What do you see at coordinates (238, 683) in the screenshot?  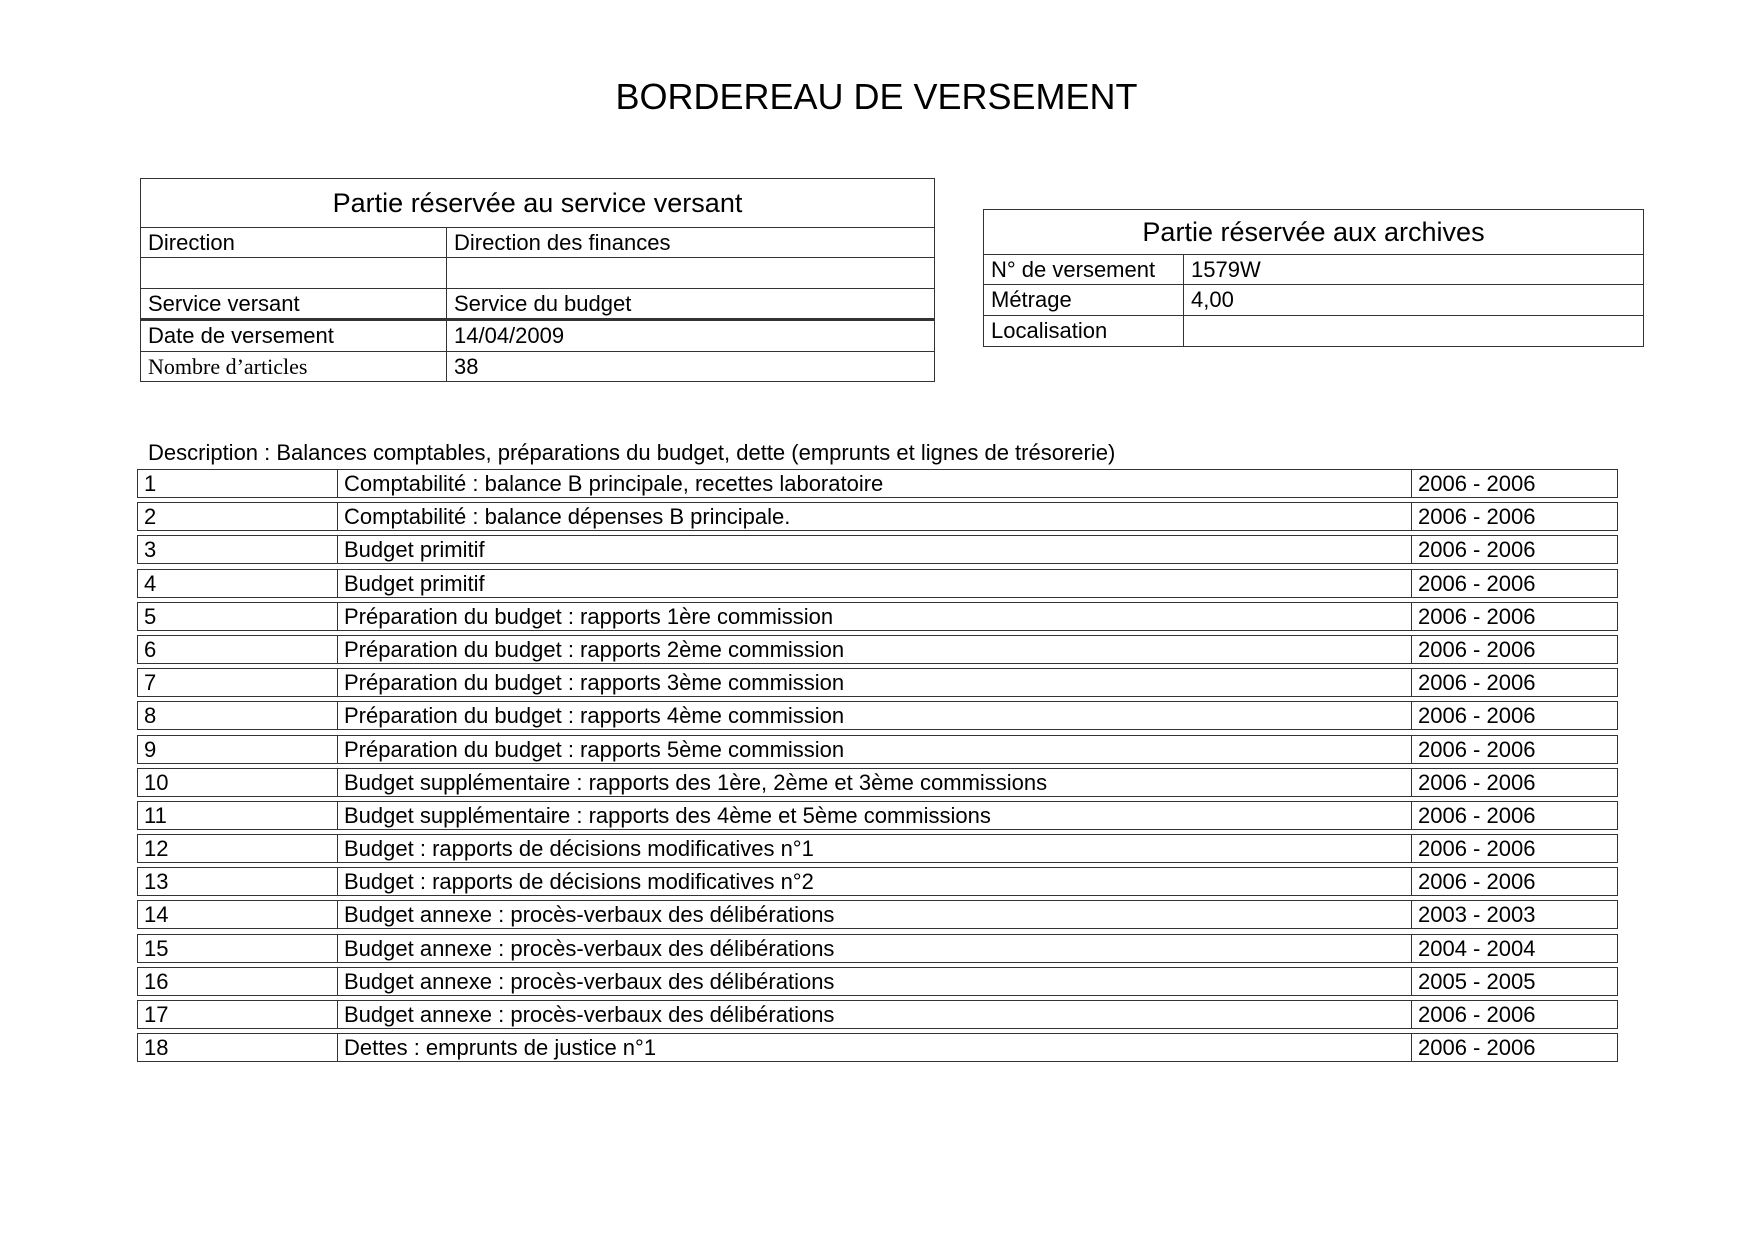 I see `item-number: 7` at bounding box center [238, 683].